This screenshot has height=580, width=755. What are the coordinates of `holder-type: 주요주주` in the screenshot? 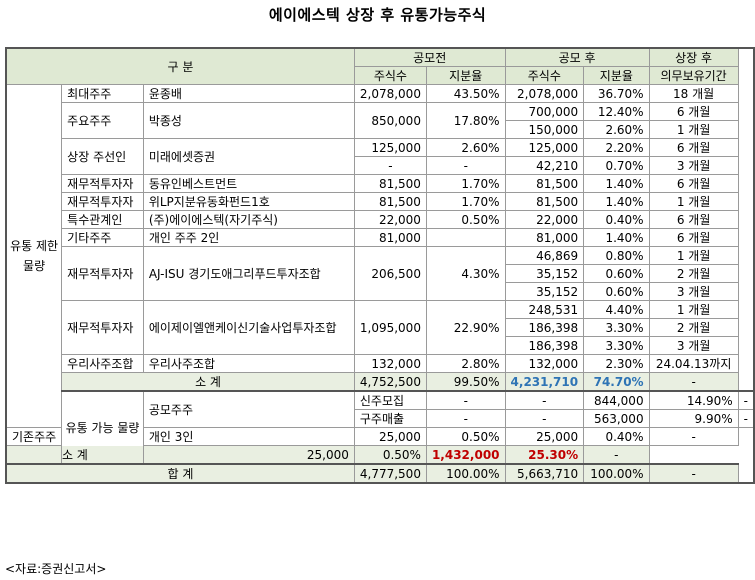 It's located at (102, 120).